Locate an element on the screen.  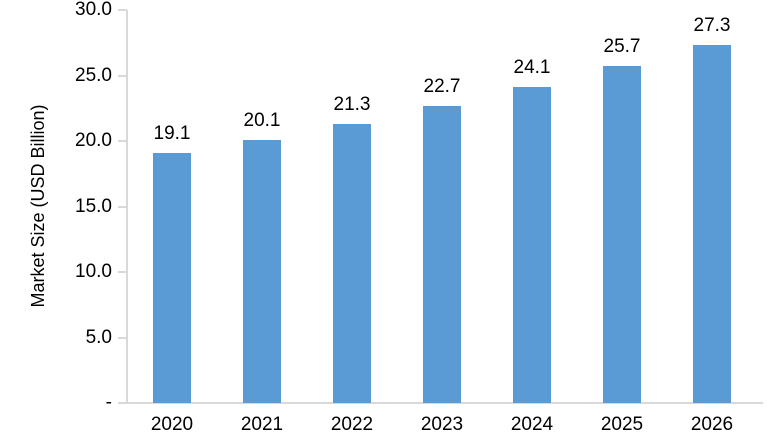
y-tick-label: 5.0 is located at coordinates (98, 337).